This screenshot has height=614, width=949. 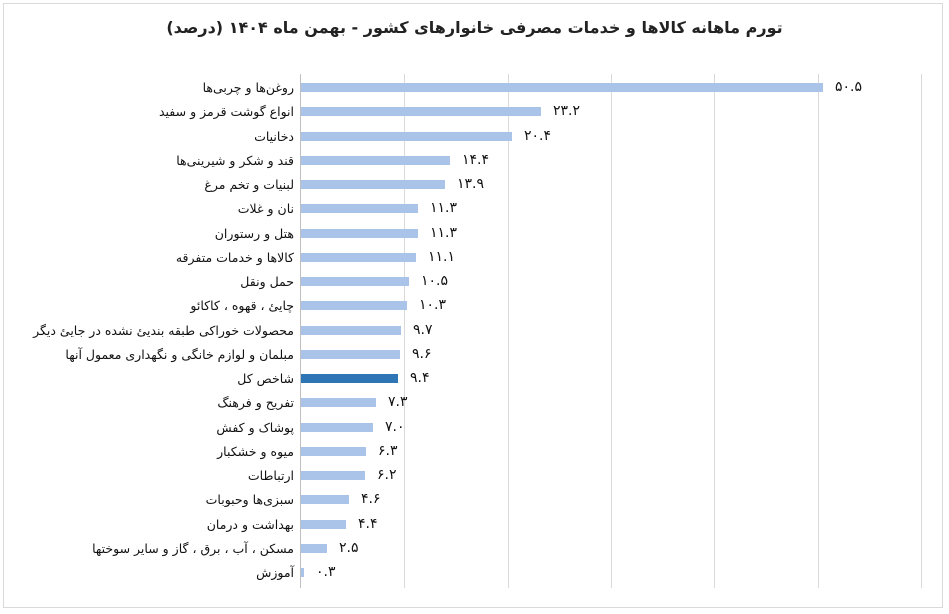 What do you see at coordinates (433, 305) in the screenshot?
I see `value-label: ۱۰.۳` at bounding box center [433, 305].